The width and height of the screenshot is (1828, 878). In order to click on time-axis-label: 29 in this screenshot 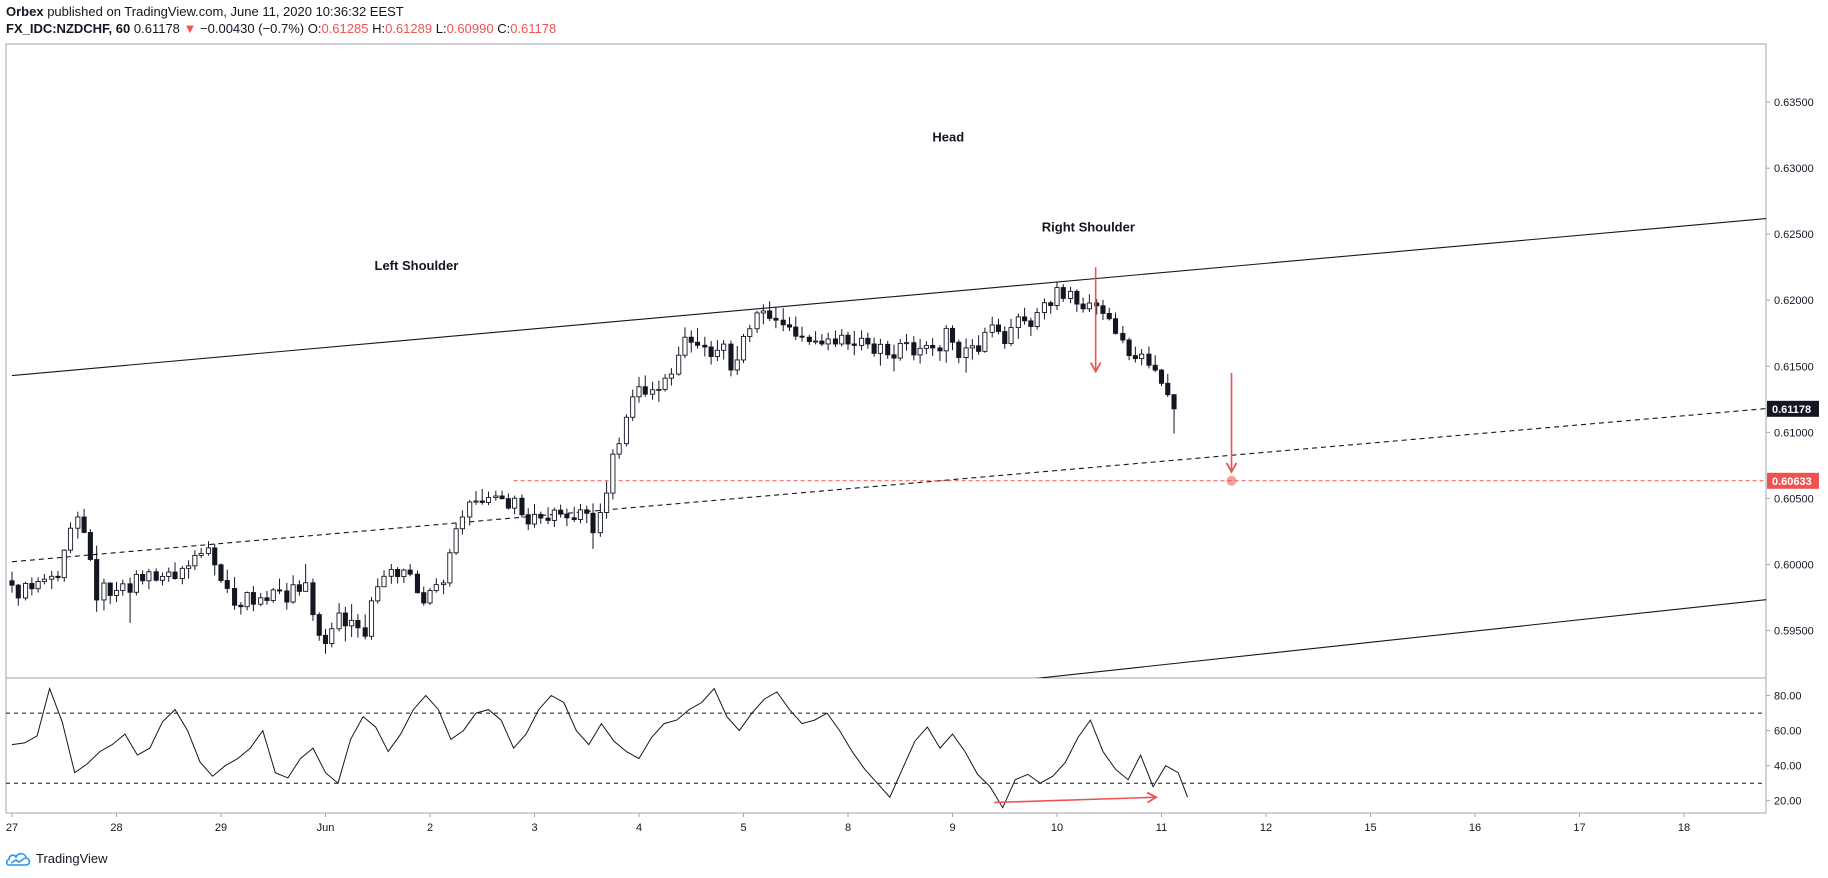, I will do `click(221, 828)`.